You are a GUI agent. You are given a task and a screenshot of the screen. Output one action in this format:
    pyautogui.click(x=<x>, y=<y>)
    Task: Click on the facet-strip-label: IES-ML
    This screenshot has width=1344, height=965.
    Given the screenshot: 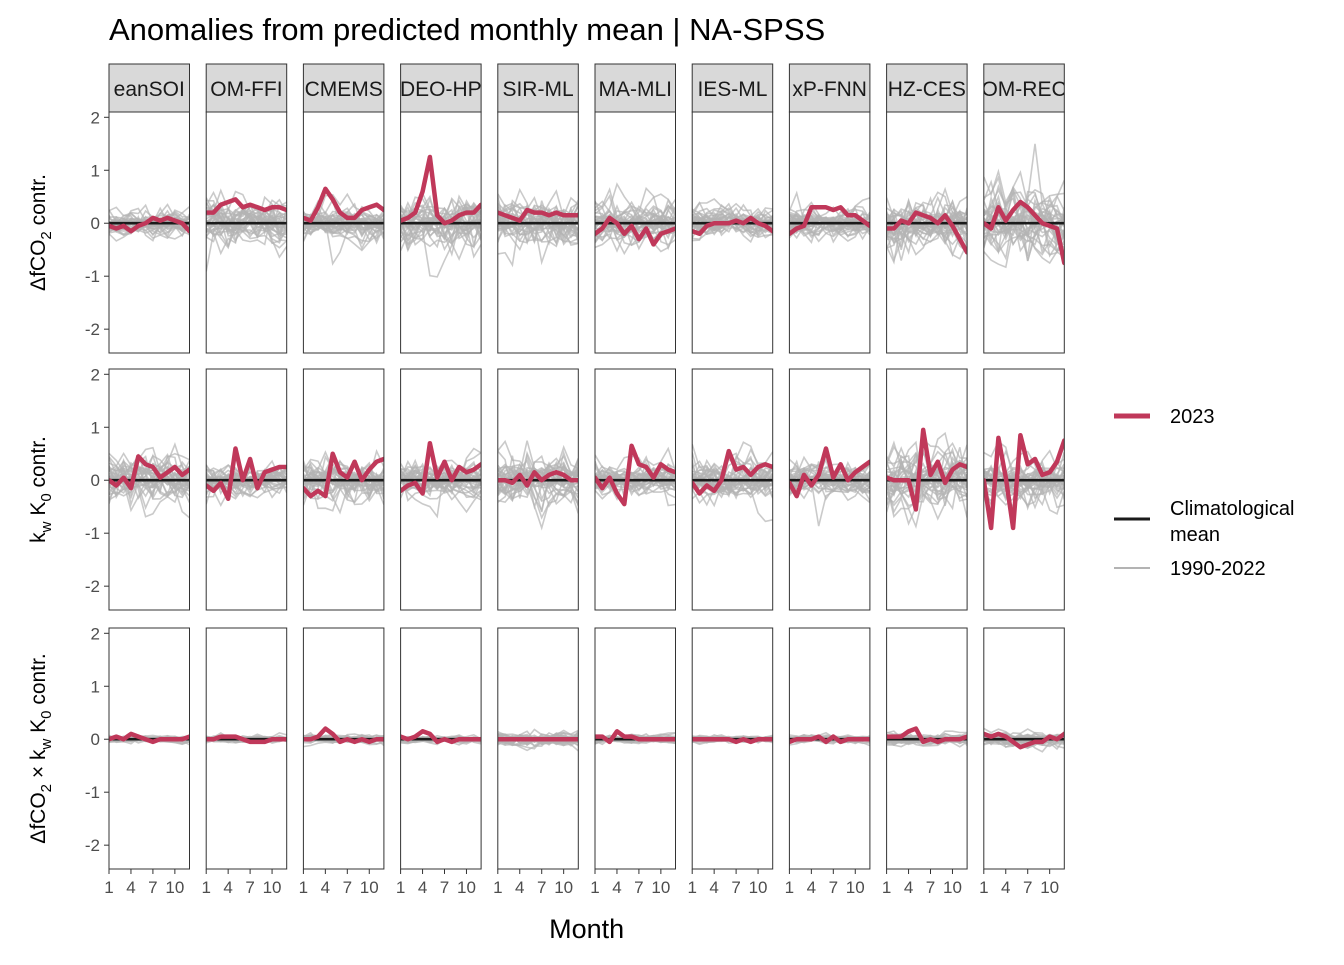 What is the action you would take?
    pyautogui.click(x=732, y=89)
    